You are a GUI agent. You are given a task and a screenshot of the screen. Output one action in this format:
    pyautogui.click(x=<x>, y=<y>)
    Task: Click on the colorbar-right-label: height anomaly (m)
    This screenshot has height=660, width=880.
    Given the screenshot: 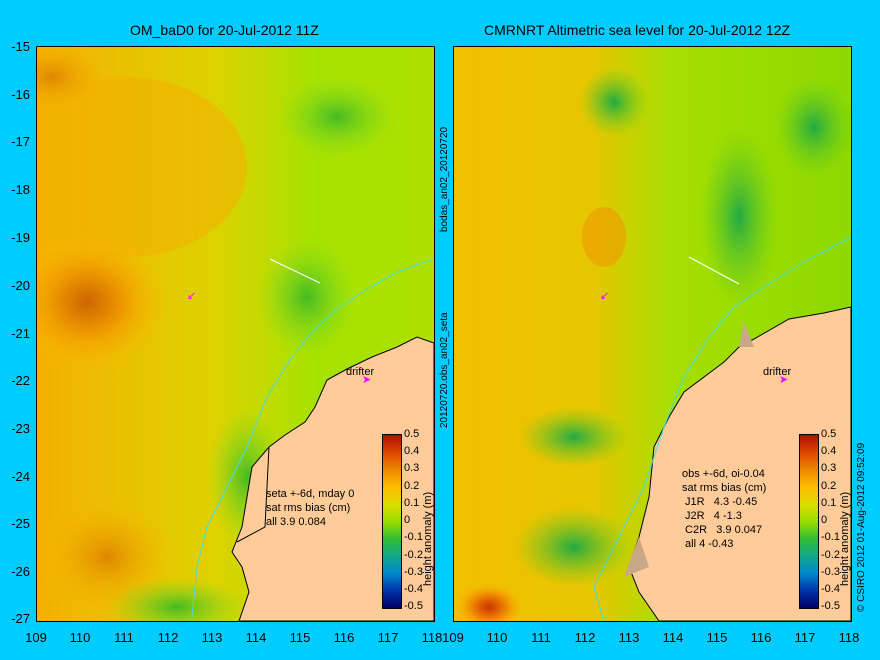 What is the action you would take?
    pyautogui.click(x=845, y=538)
    